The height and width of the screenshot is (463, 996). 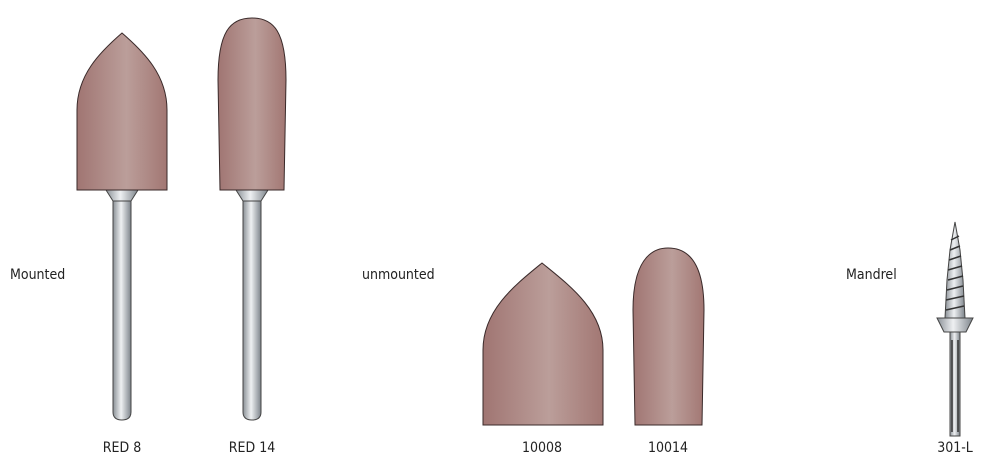 I want to click on group-label: Mounted, so click(x=37, y=275).